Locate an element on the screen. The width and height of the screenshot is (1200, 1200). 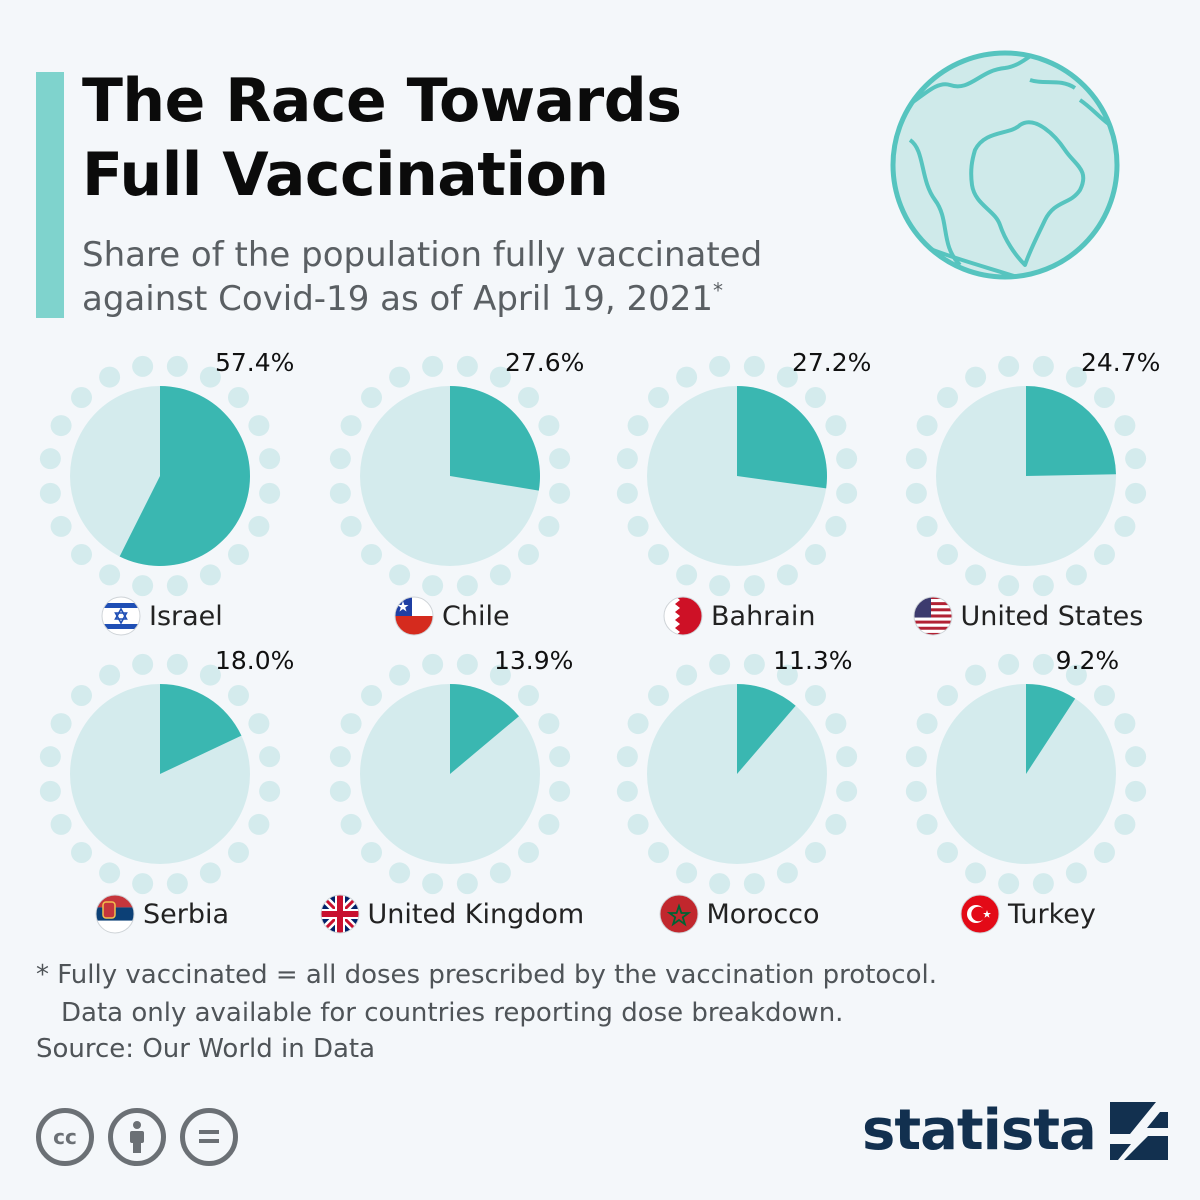
svg-text: cc is located at coordinates (65, 1137).